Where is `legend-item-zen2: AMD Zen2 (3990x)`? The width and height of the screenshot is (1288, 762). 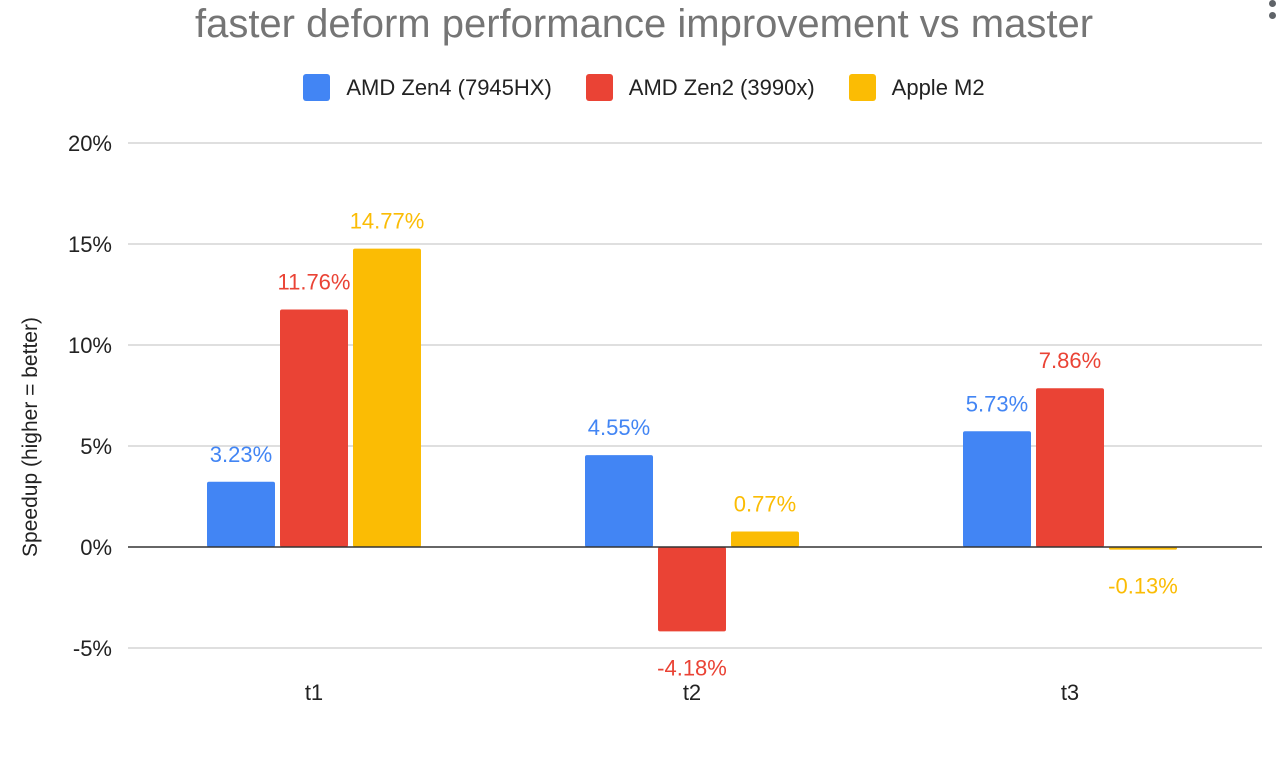 legend-item-zen2: AMD Zen2 (3990x) is located at coordinates (700, 87).